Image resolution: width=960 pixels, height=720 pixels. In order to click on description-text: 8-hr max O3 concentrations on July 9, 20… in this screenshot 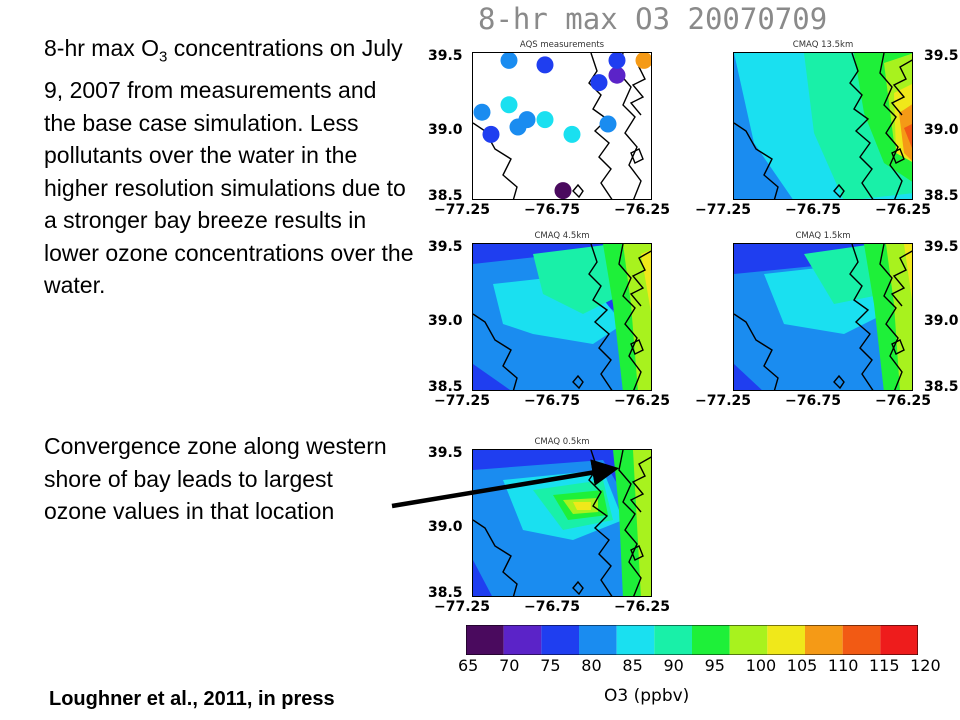, I will do `click(229, 167)`.